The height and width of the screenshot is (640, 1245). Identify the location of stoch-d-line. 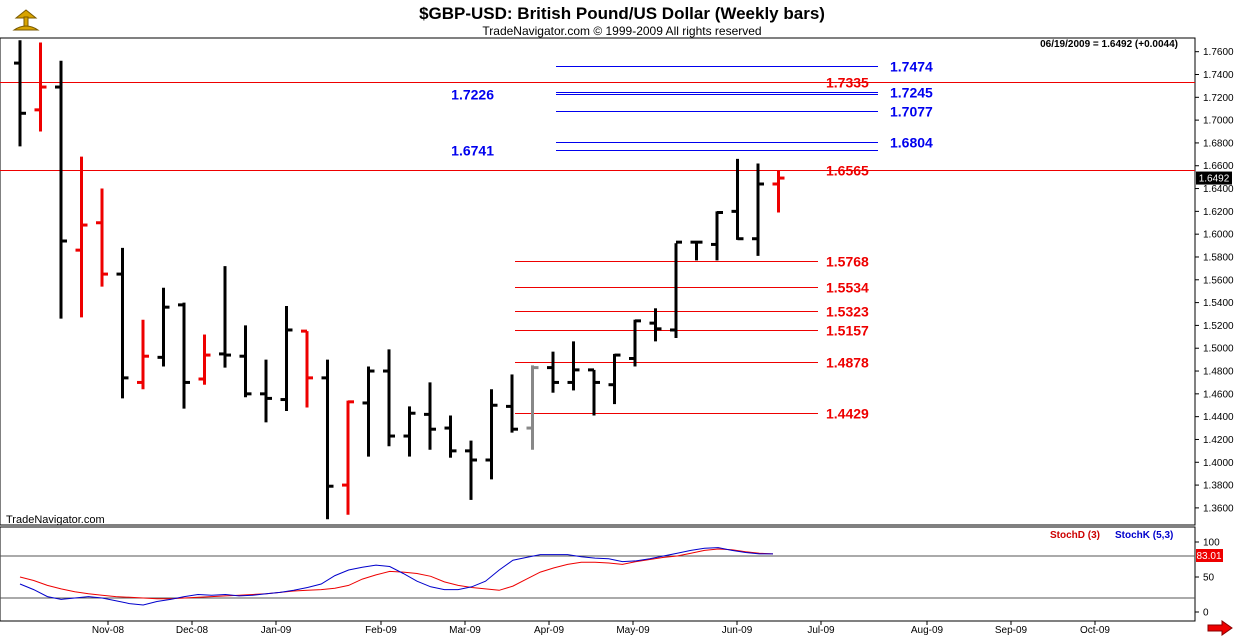
(396, 574).